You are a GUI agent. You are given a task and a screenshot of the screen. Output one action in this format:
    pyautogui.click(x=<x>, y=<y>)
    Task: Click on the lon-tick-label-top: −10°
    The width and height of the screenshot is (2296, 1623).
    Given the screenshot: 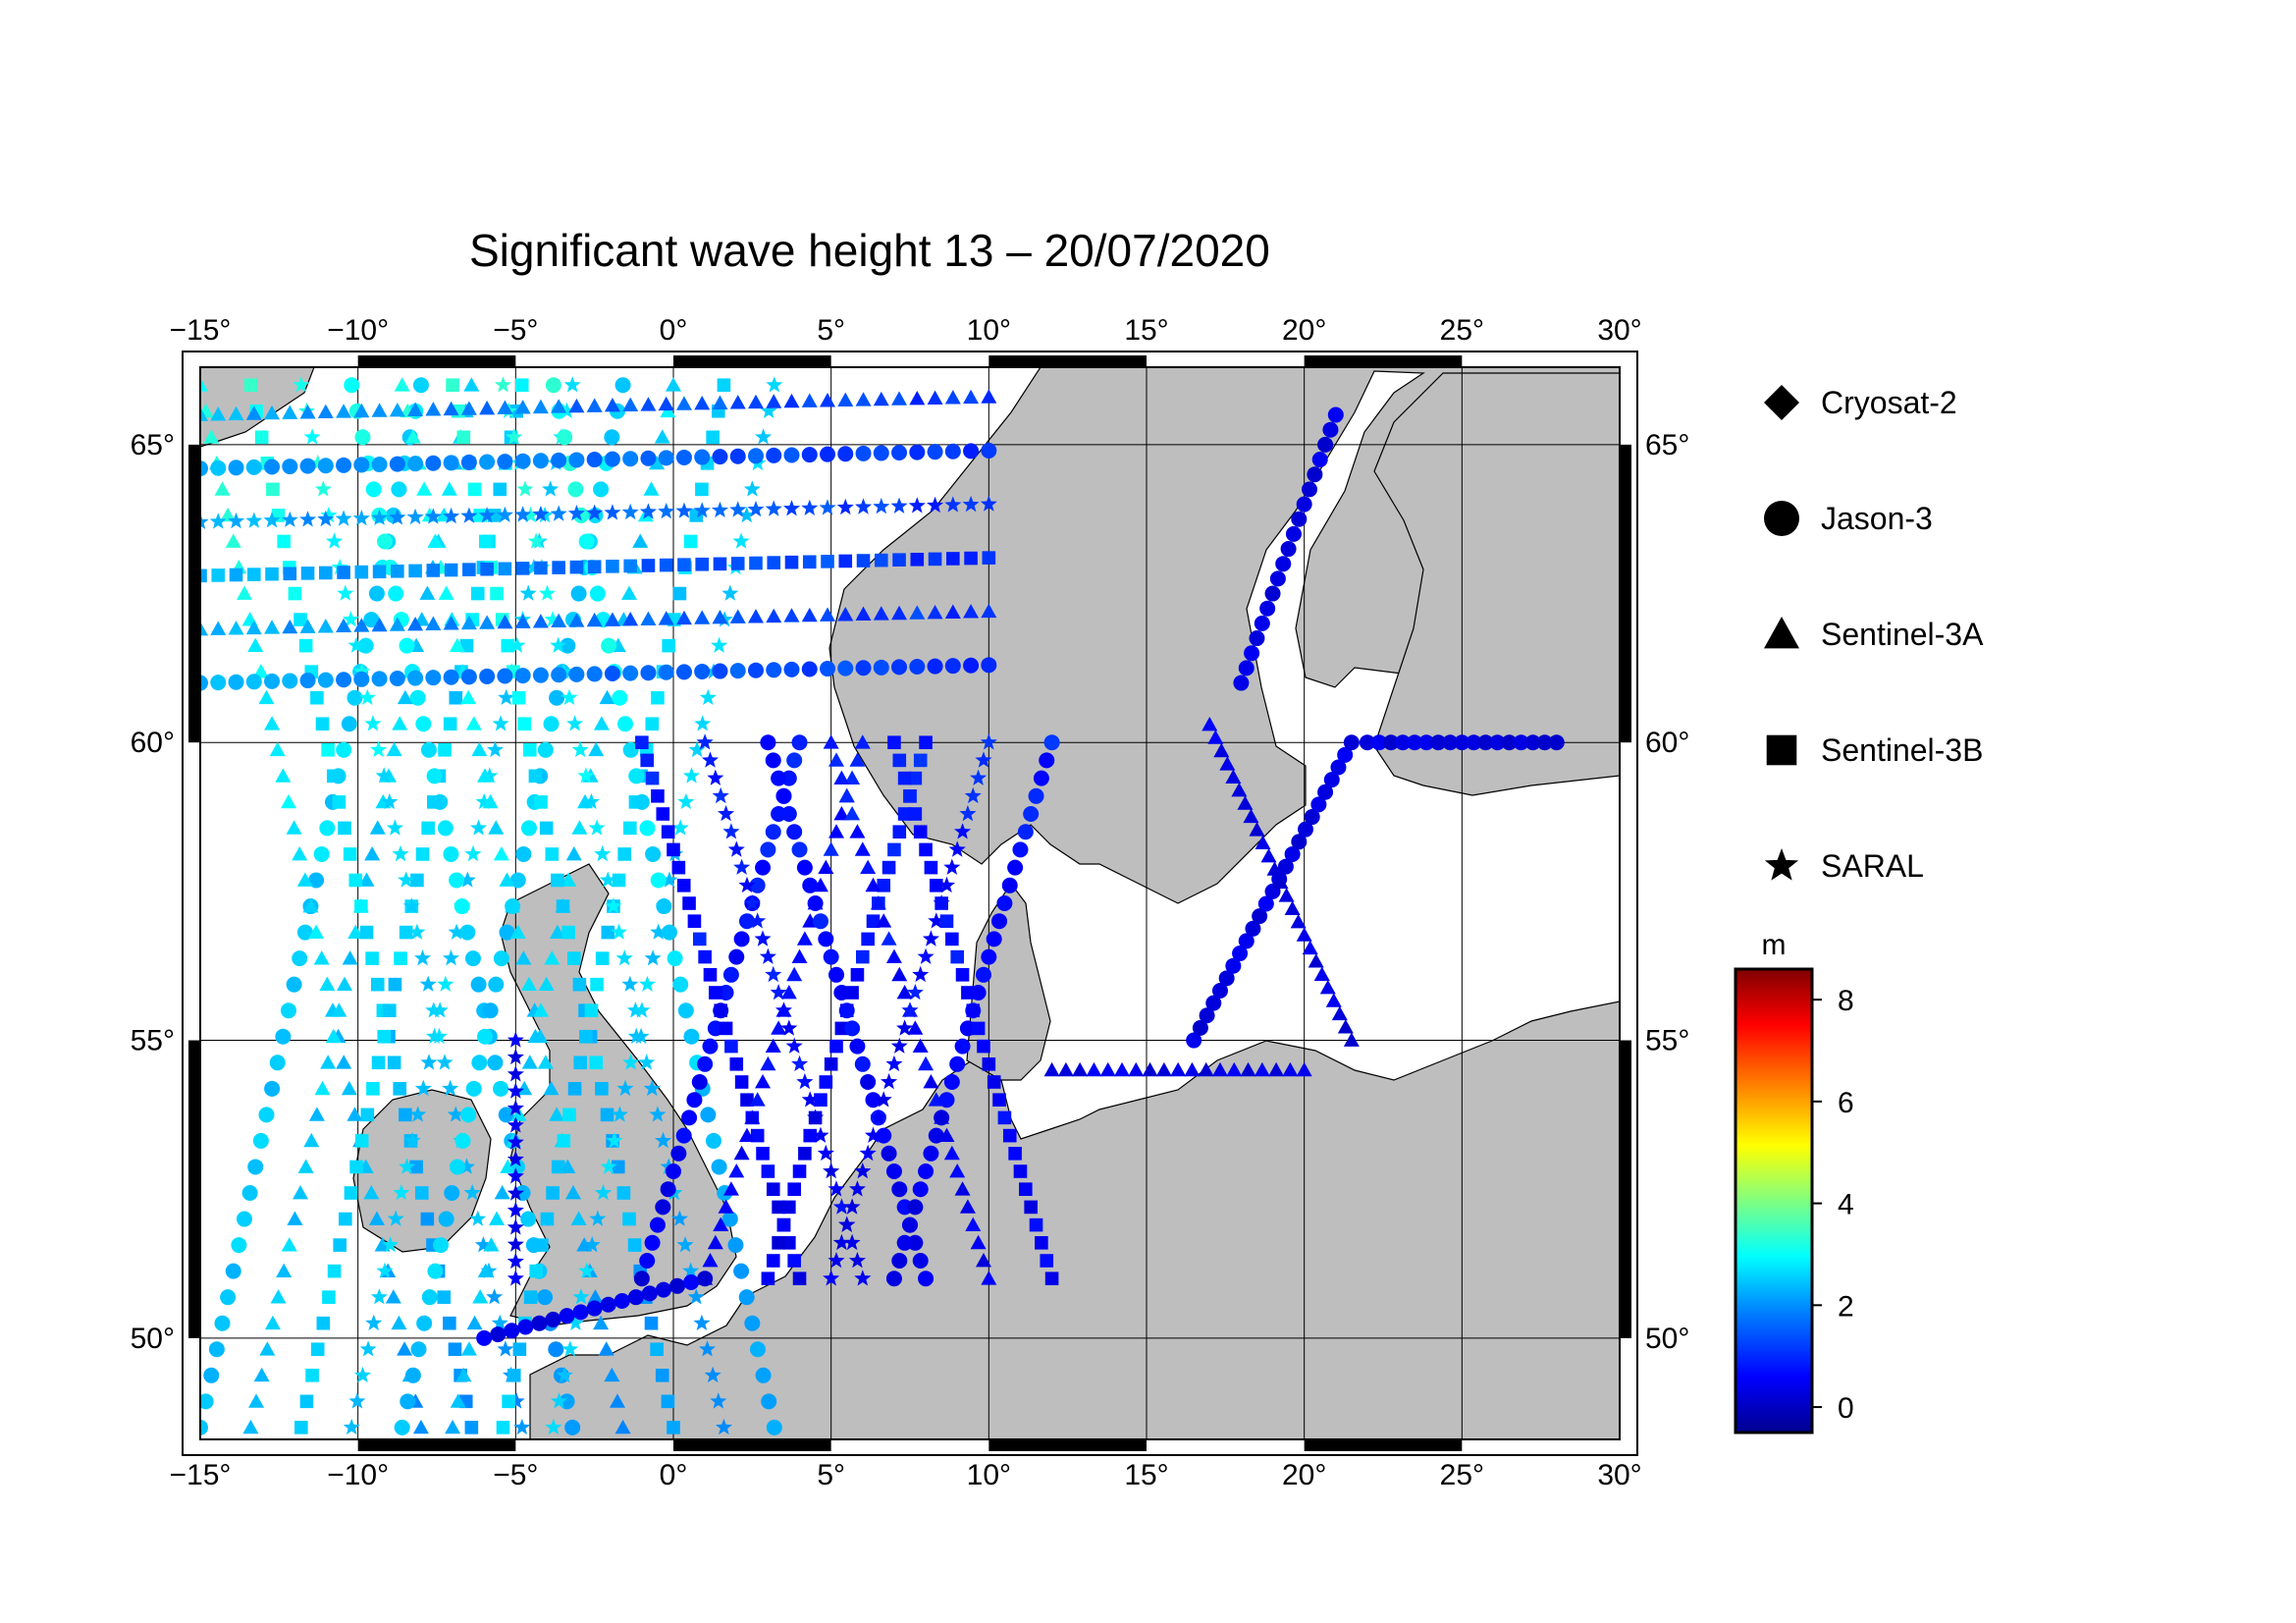 What is the action you would take?
    pyautogui.click(x=358, y=330)
    